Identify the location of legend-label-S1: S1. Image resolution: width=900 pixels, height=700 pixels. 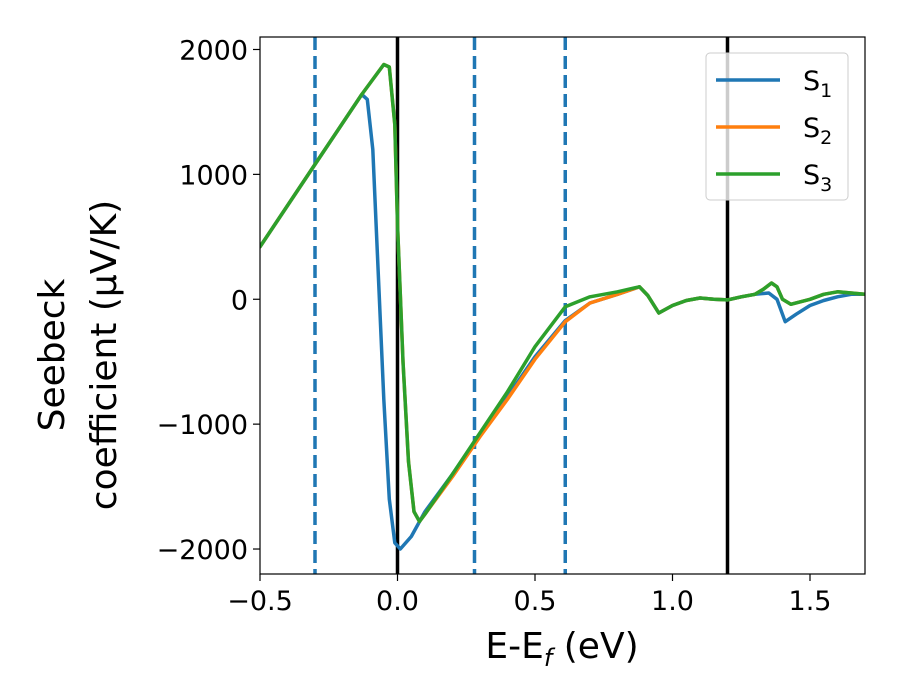
(817, 84).